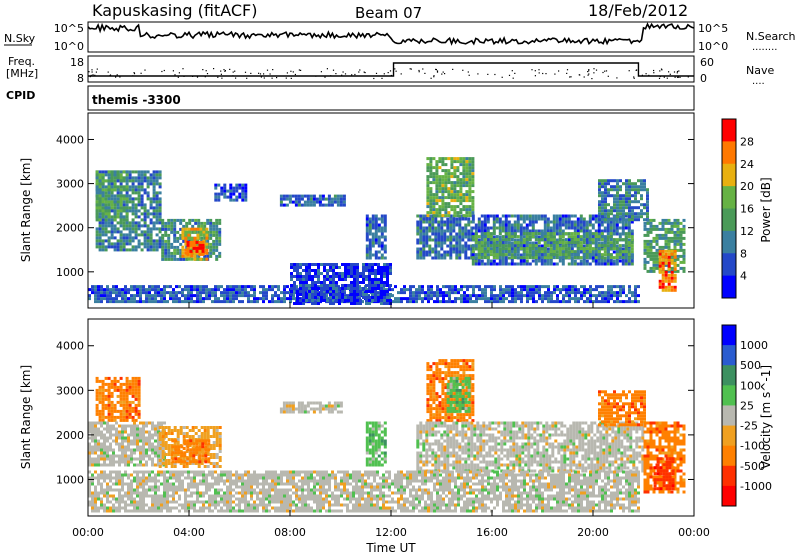 This screenshot has width=800, height=554. I want to click on cpid-label: CPID, so click(20, 95).